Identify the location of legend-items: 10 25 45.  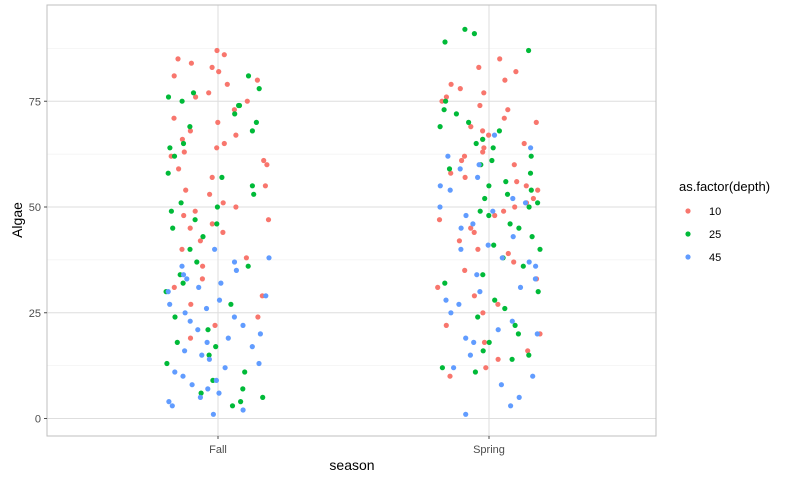
(703, 235).